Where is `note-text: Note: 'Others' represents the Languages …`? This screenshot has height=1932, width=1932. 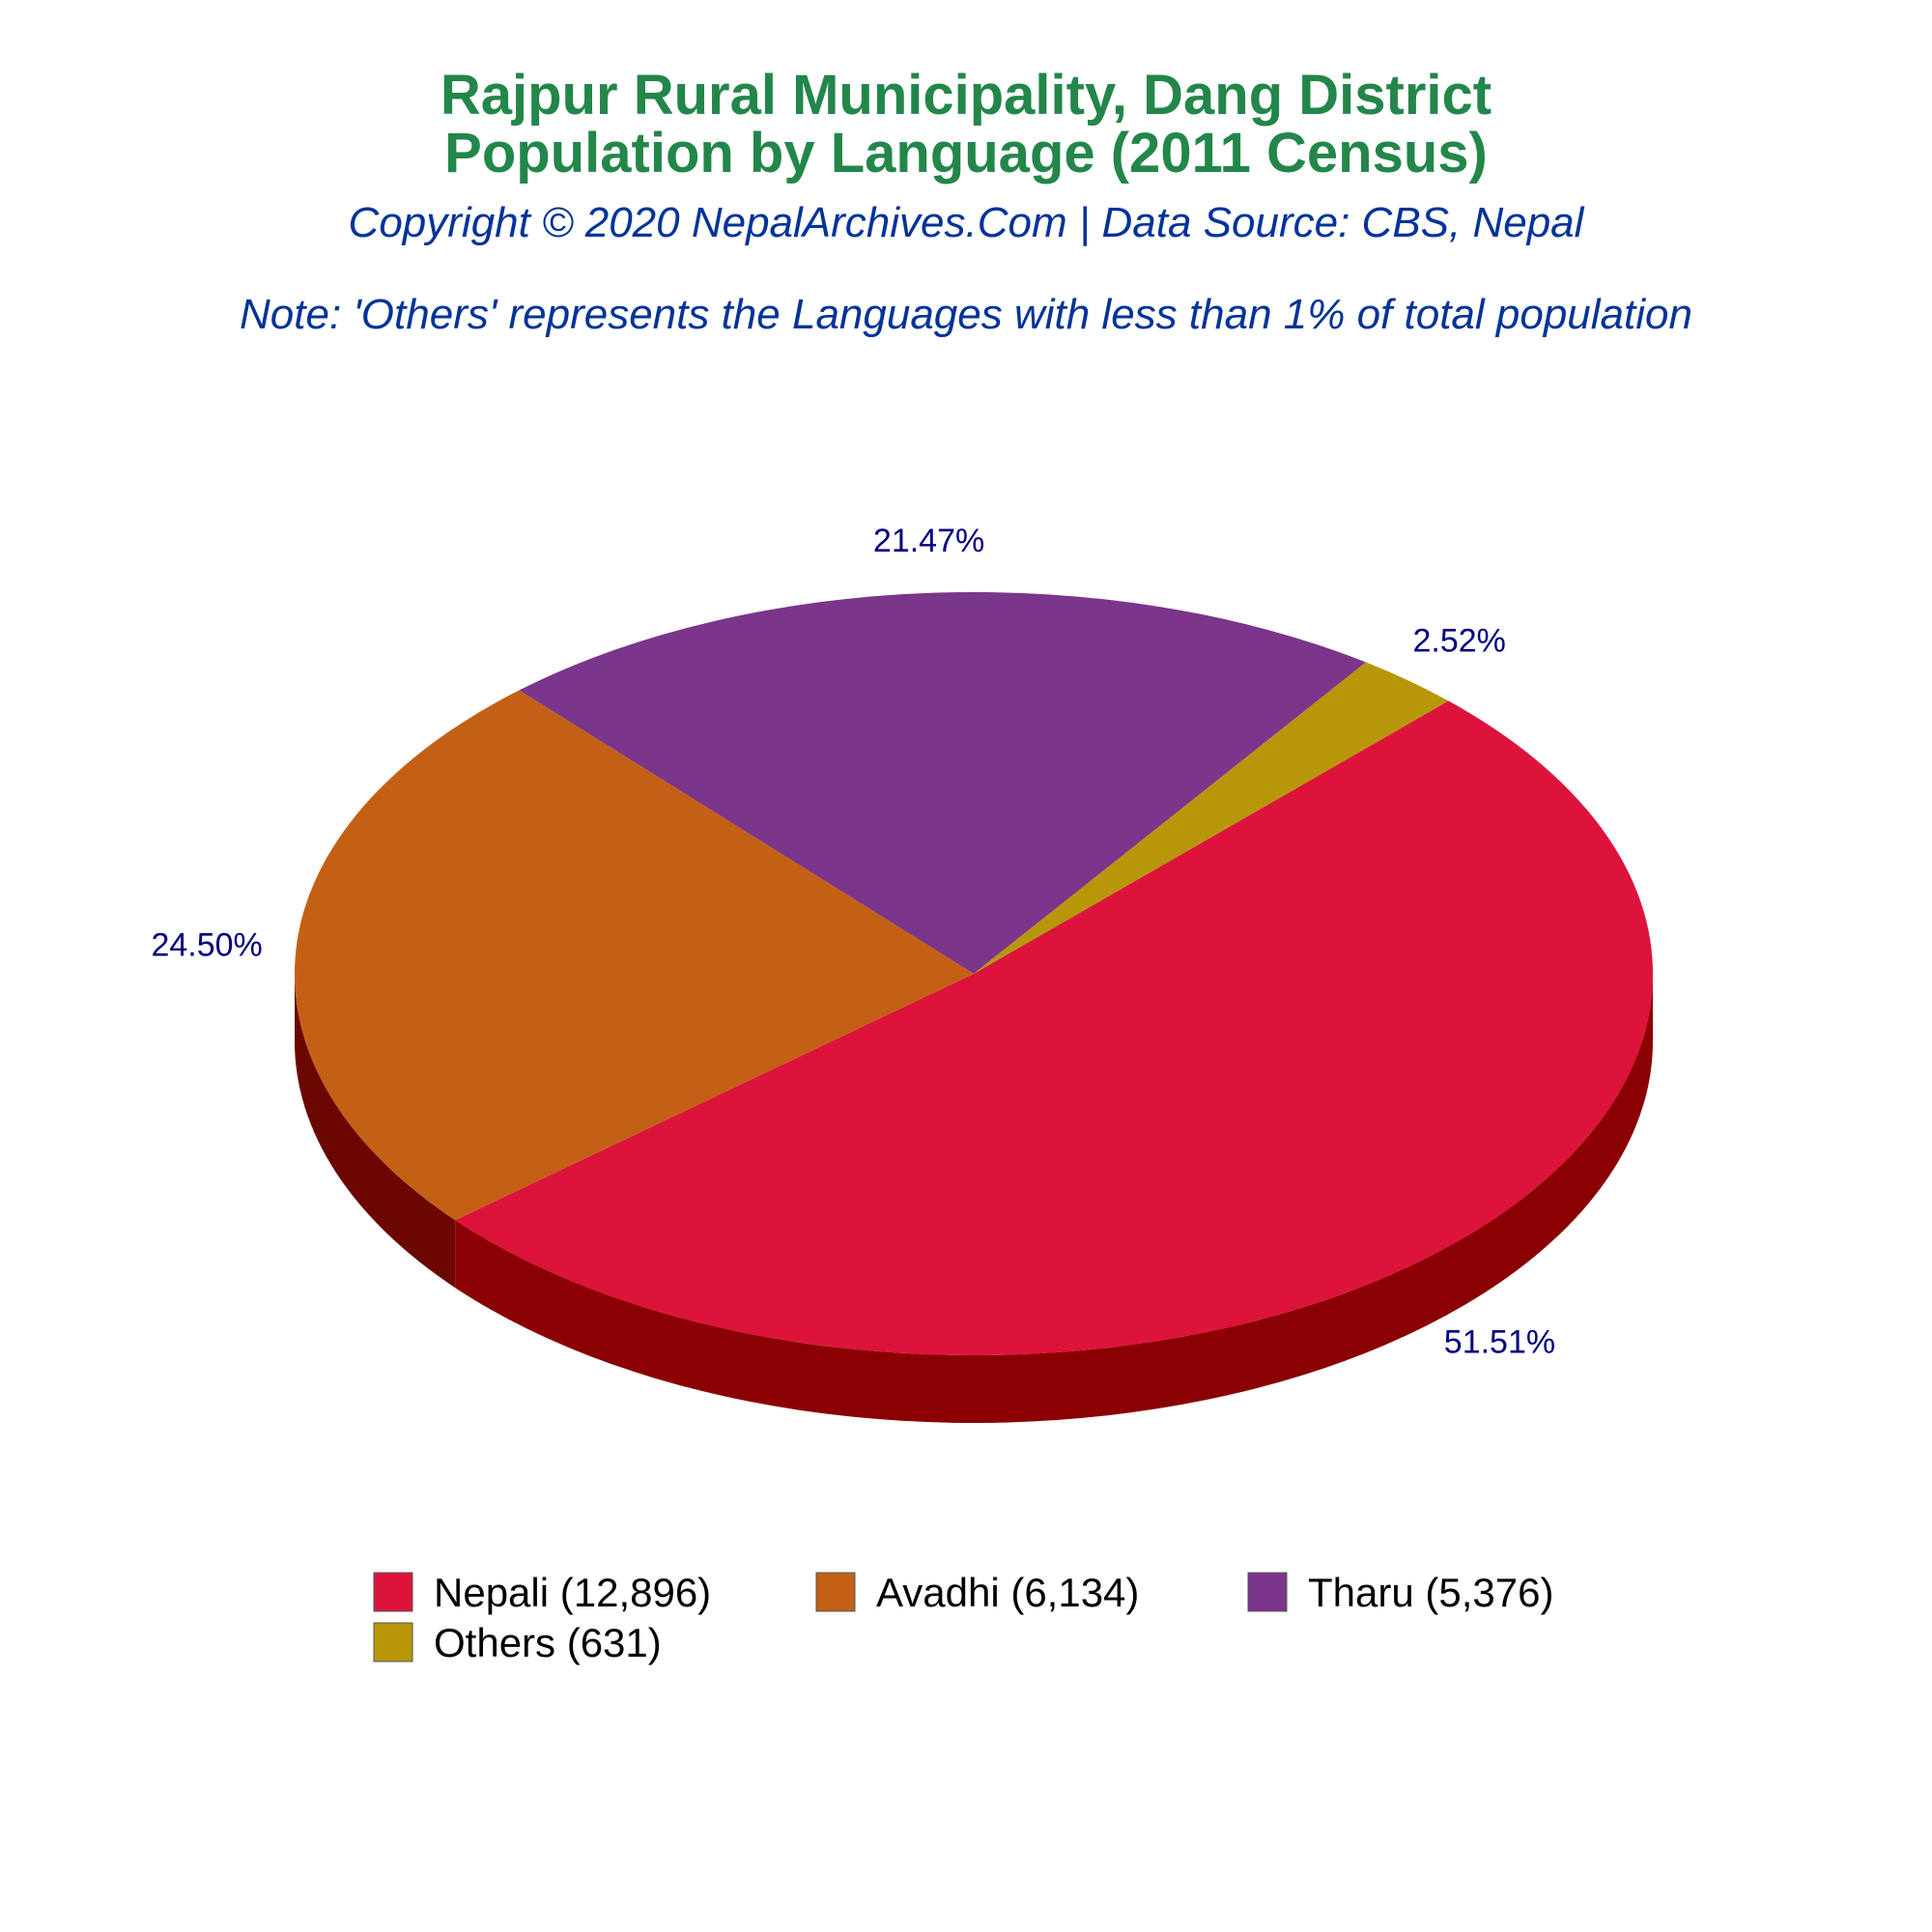
note-text: Note: 'Others' represents the Languages … is located at coordinates (966, 314).